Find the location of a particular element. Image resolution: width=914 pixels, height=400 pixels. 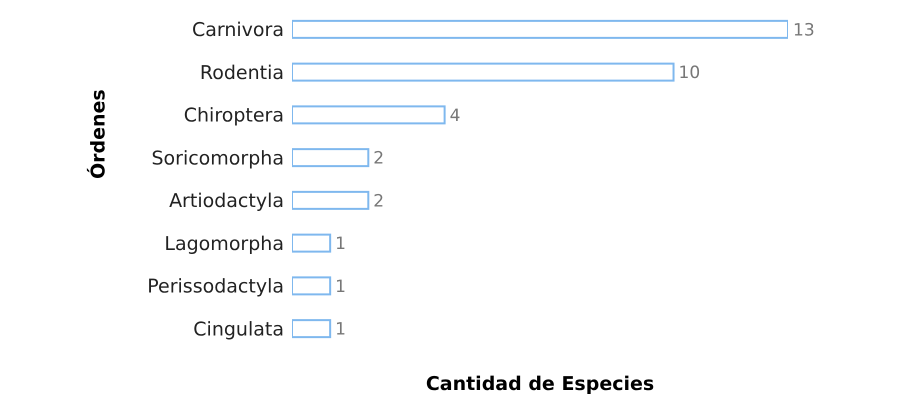

x-axis-title: Cantidad de Especies is located at coordinates (540, 384).